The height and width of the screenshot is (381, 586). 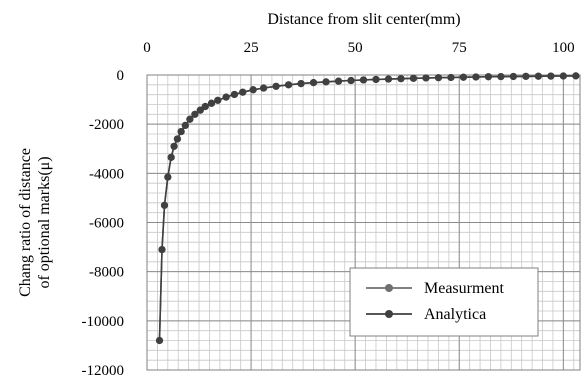 I want to click on y-axis-title-line-2: of optional marks(μ), so click(x=44, y=222).